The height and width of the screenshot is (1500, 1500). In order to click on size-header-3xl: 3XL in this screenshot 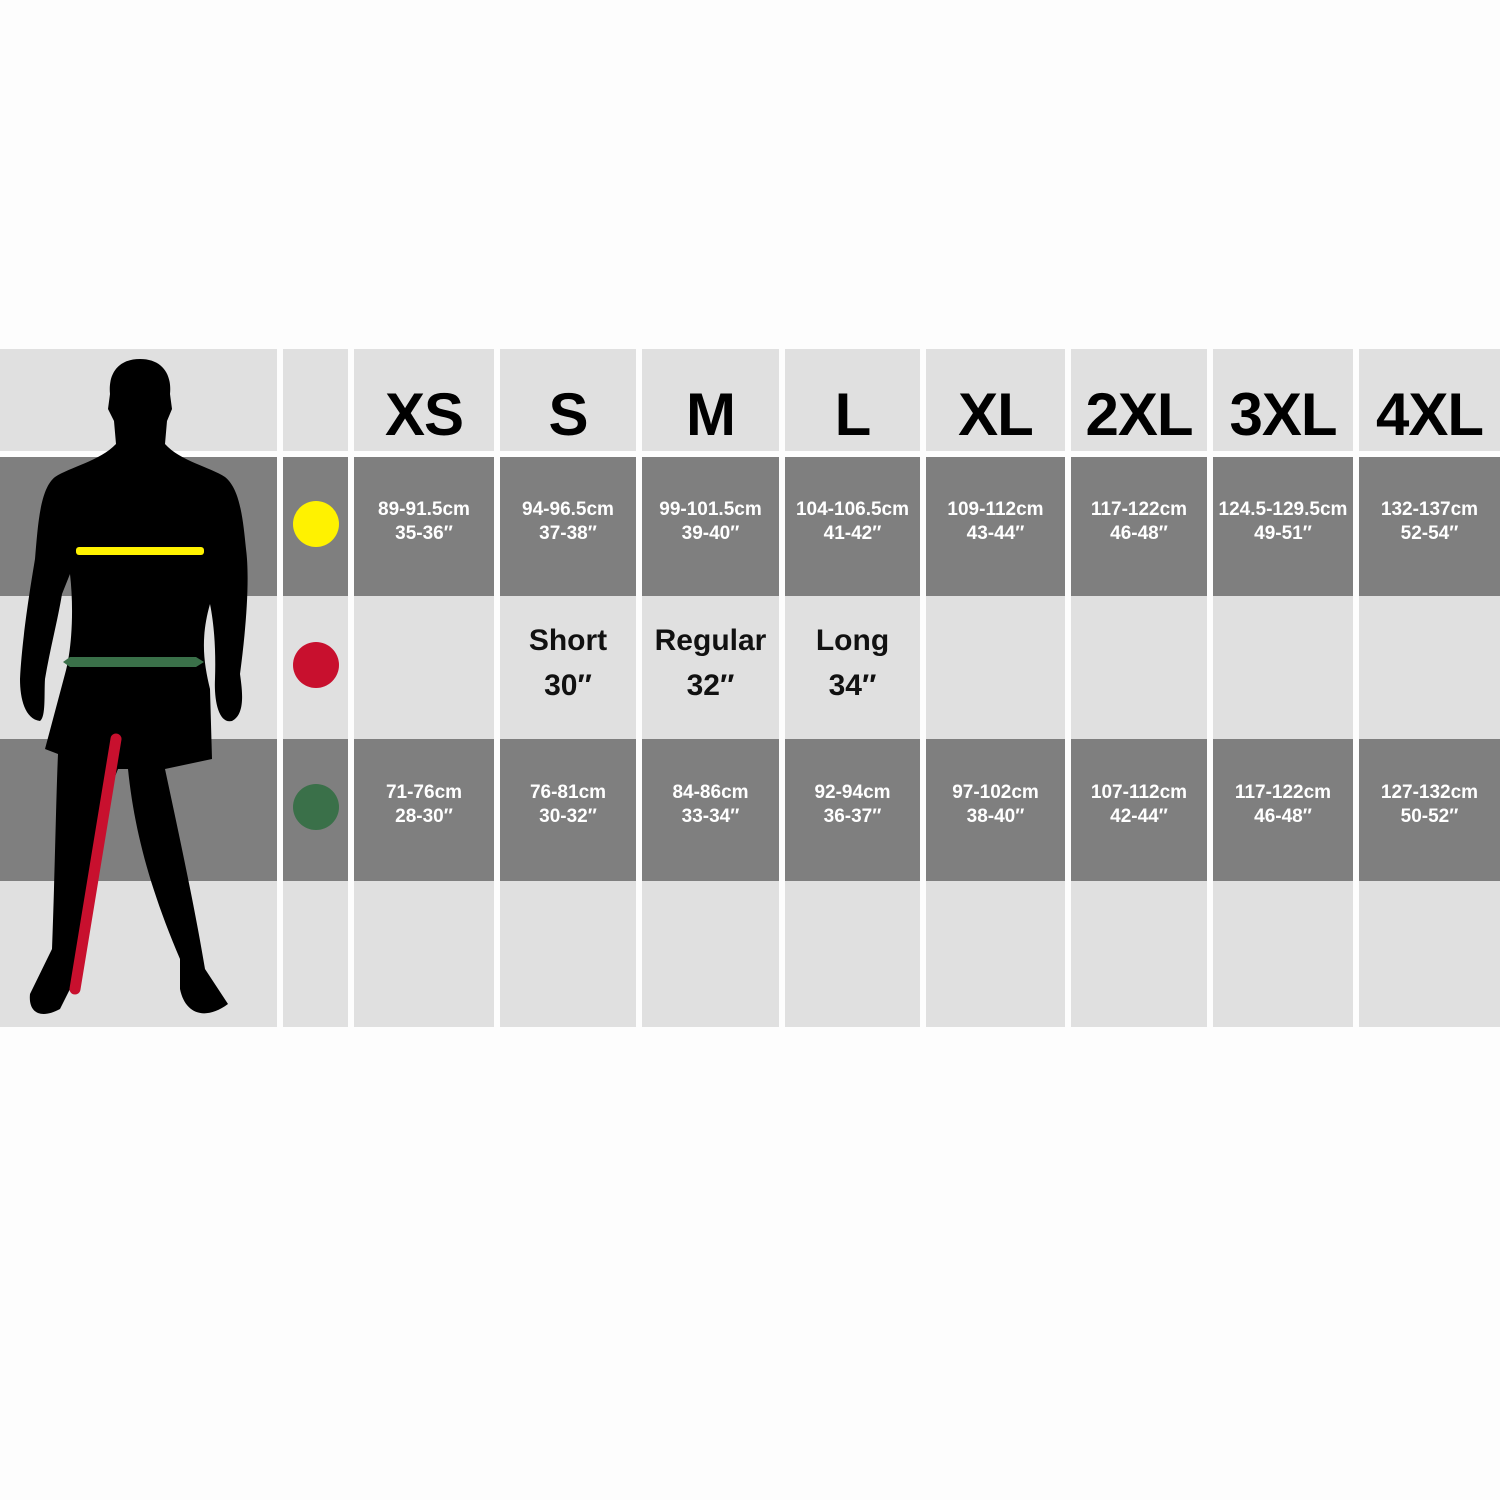, I will do `click(1283, 400)`.